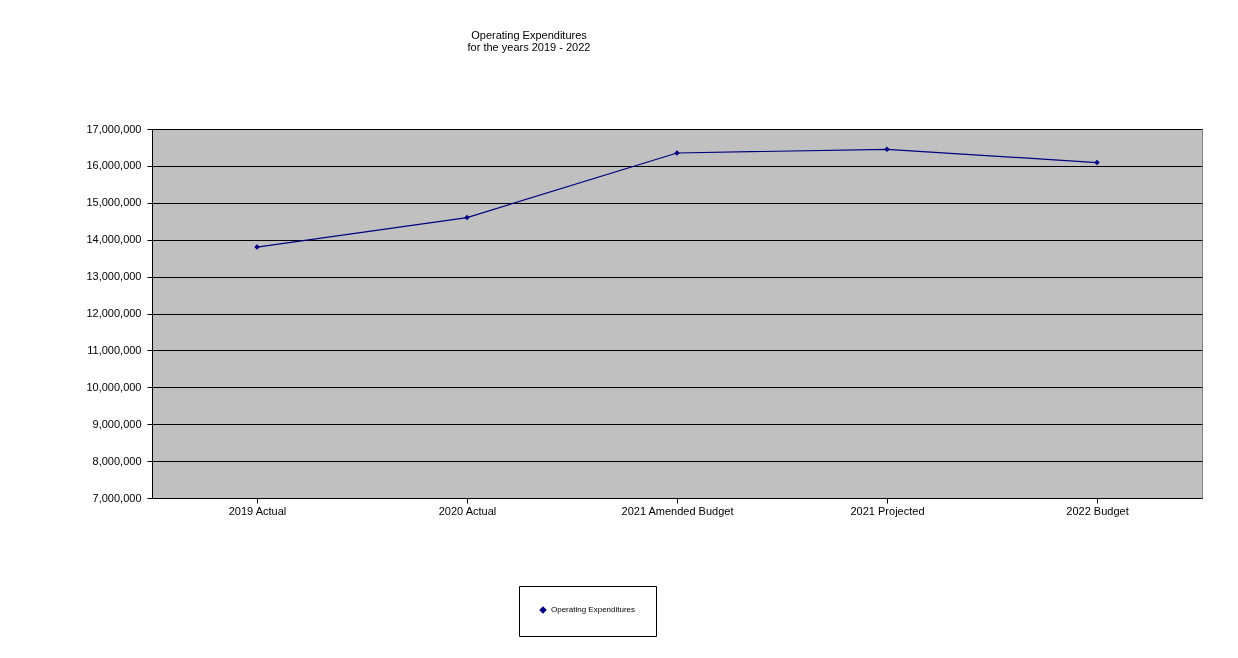  I want to click on y-tick-label: 17,000,000, so click(114, 128).